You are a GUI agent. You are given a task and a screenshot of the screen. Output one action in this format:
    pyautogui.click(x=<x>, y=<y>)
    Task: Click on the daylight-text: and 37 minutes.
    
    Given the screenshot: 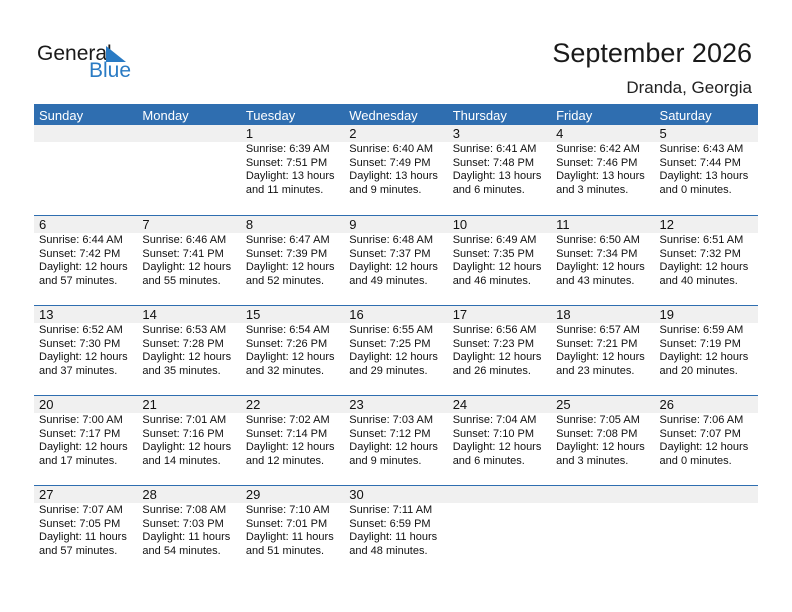 What is the action you would take?
    pyautogui.click(x=78, y=370)
    